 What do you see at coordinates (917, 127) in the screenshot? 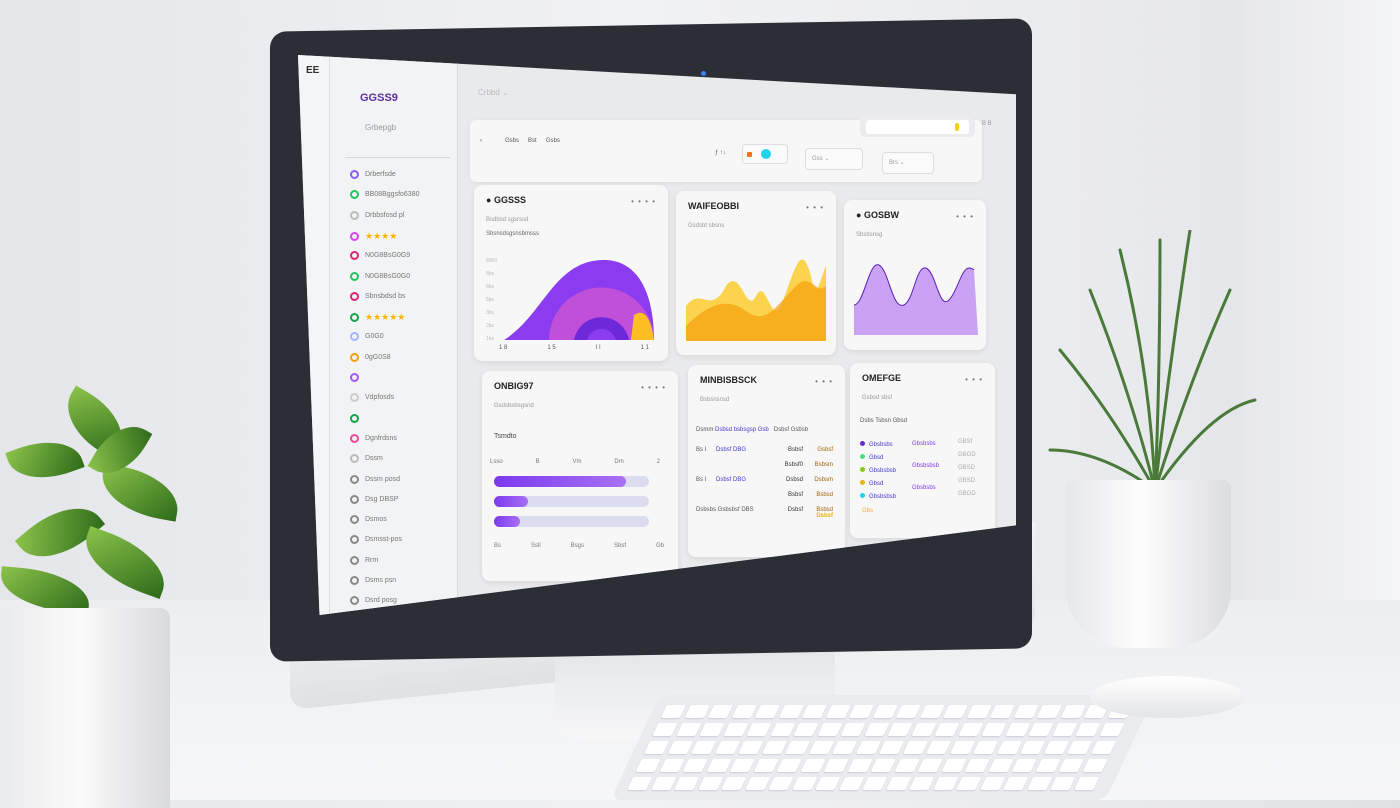
I see `search-input` at bounding box center [917, 127].